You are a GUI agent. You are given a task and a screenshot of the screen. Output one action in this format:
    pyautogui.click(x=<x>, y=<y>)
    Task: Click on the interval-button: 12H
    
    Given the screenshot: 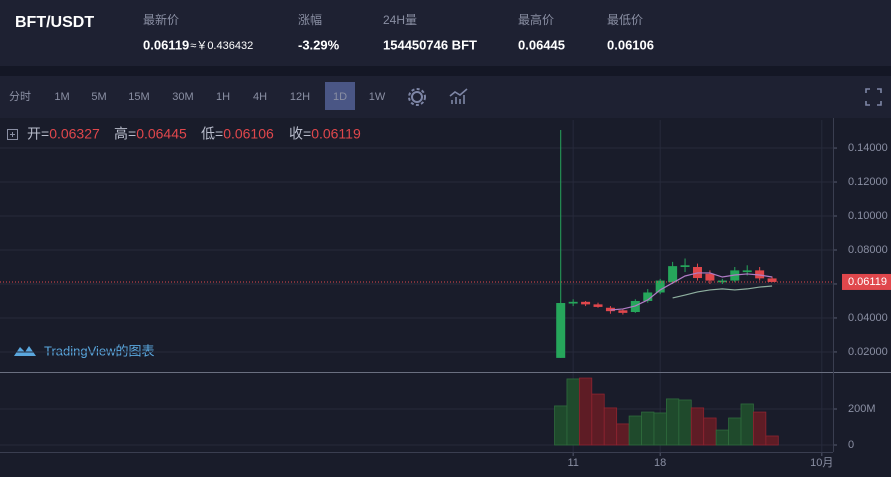 What is the action you would take?
    pyautogui.click(x=300, y=97)
    